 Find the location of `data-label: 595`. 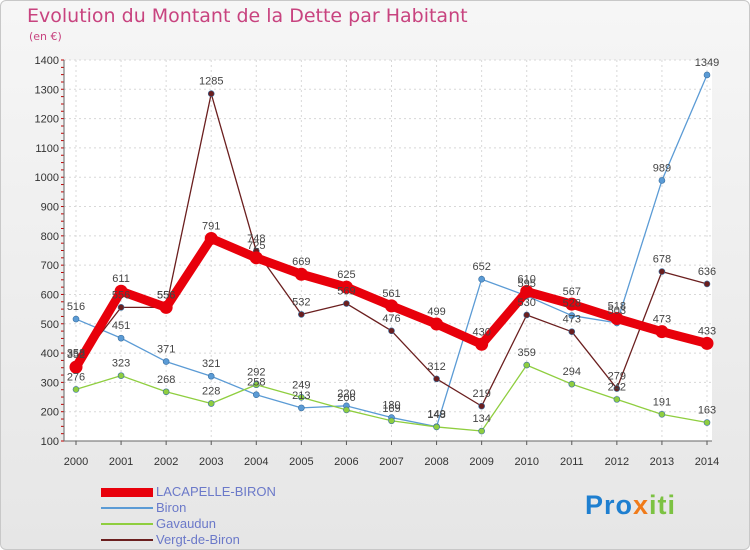

data-label: 595 is located at coordinates (527, 284).